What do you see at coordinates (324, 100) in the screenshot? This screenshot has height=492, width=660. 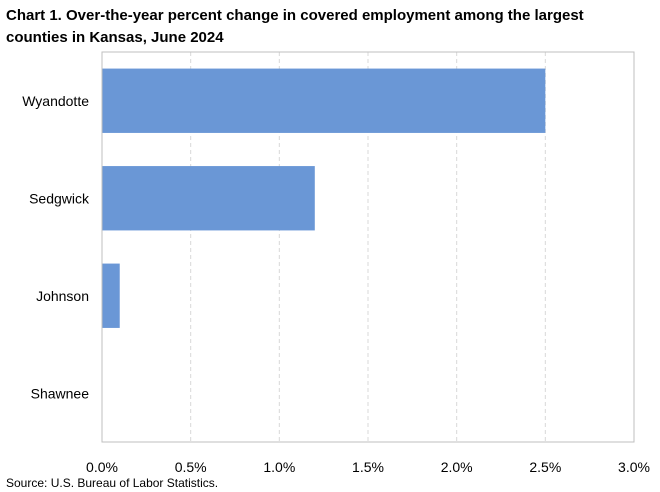 I see `bar-wyandotte` at bounding box center [324, 100].